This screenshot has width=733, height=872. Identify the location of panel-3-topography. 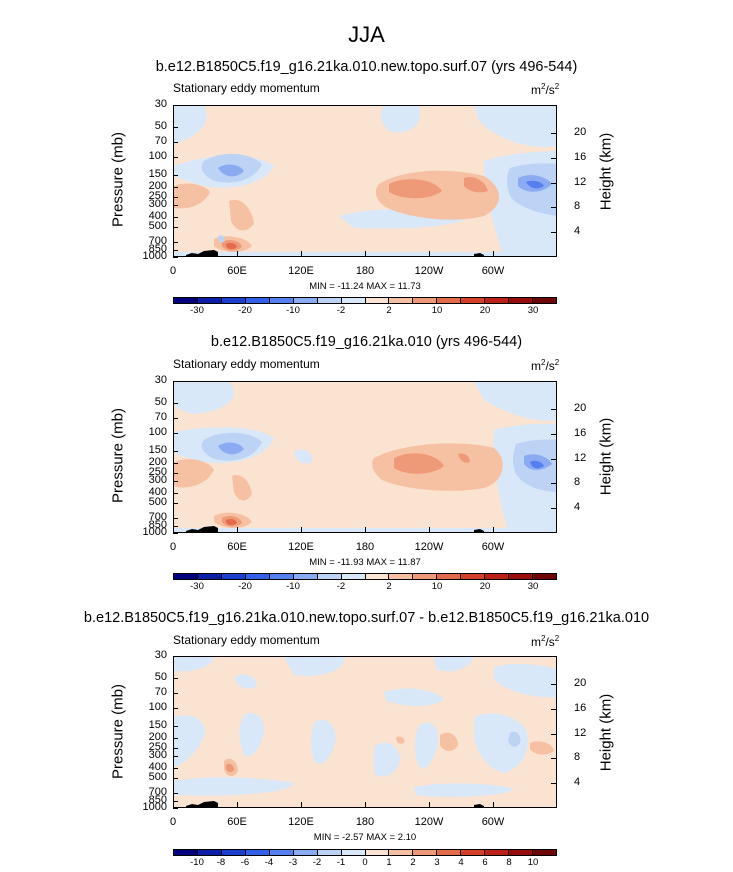
(202, 804).